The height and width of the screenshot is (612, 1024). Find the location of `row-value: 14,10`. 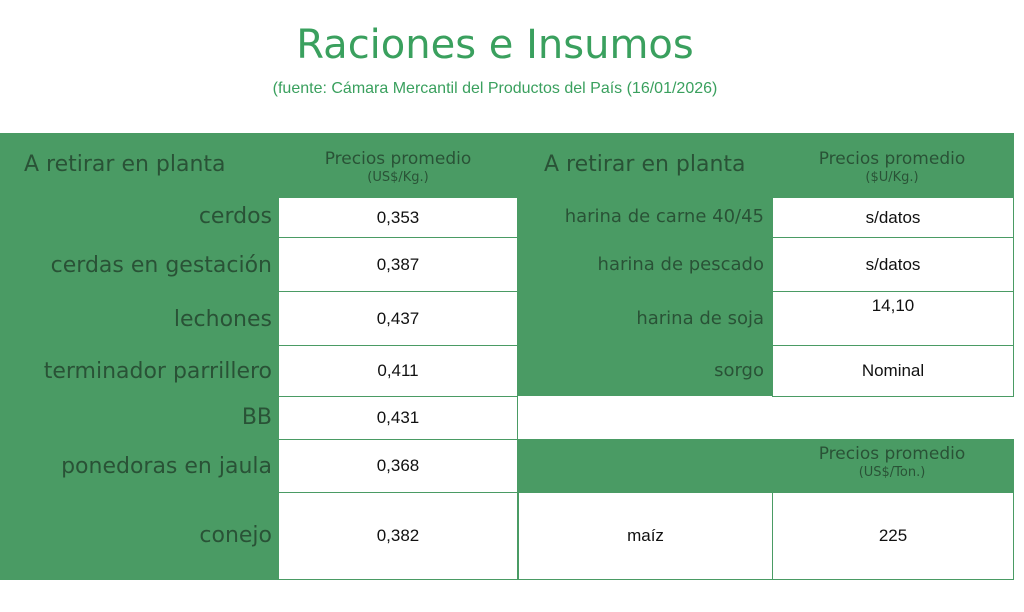

row-value: 14,10 is located at coordinates (893, 318).